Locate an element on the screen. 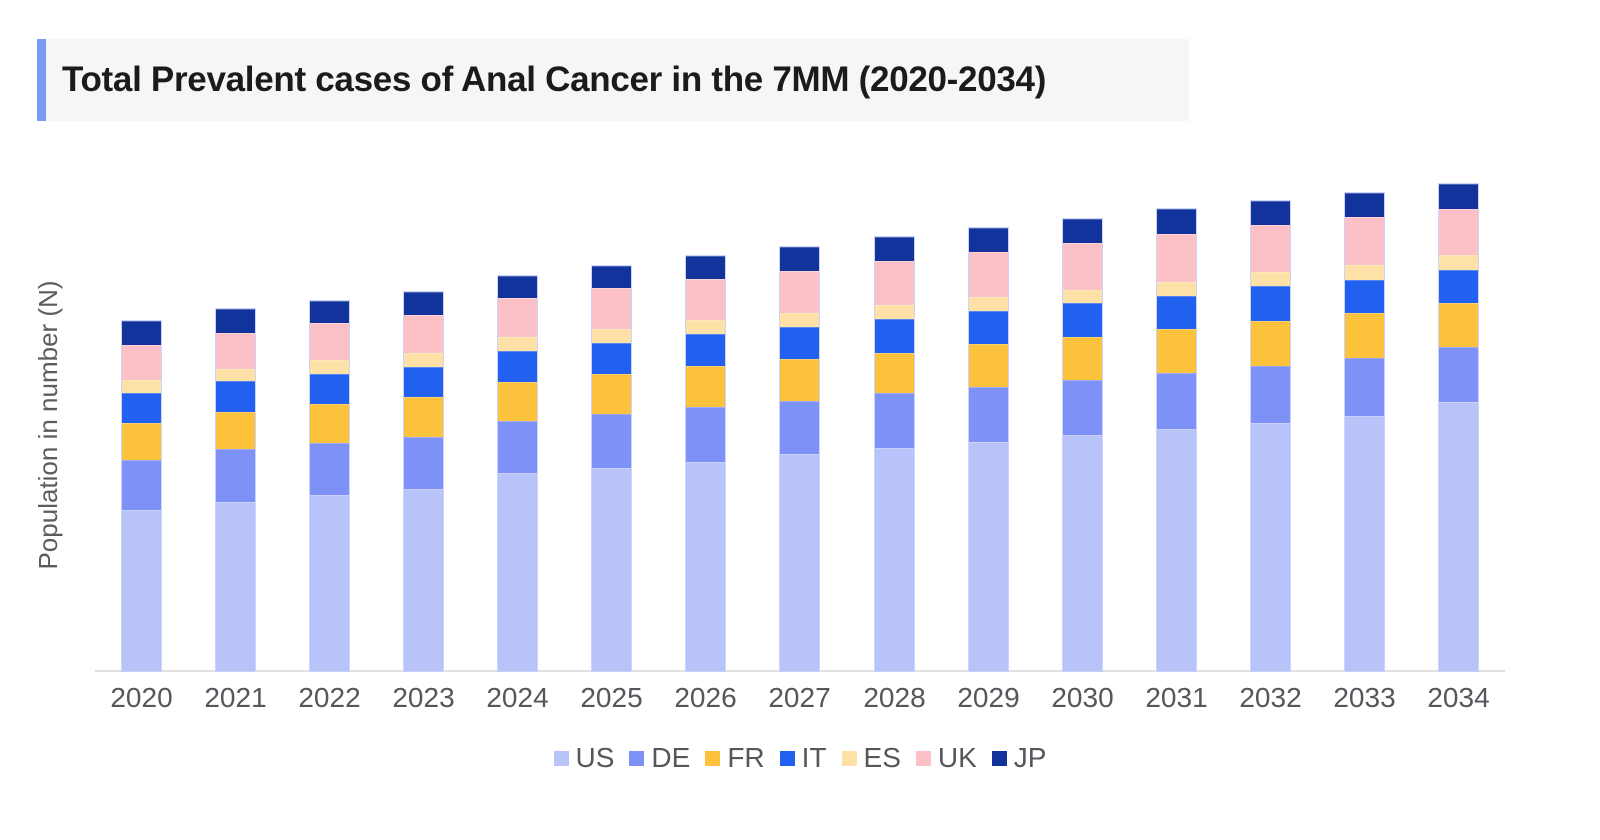 This screenshot has height=840, width=1600. bar-segment-jp-2026 is located at coordinates (705, 267).